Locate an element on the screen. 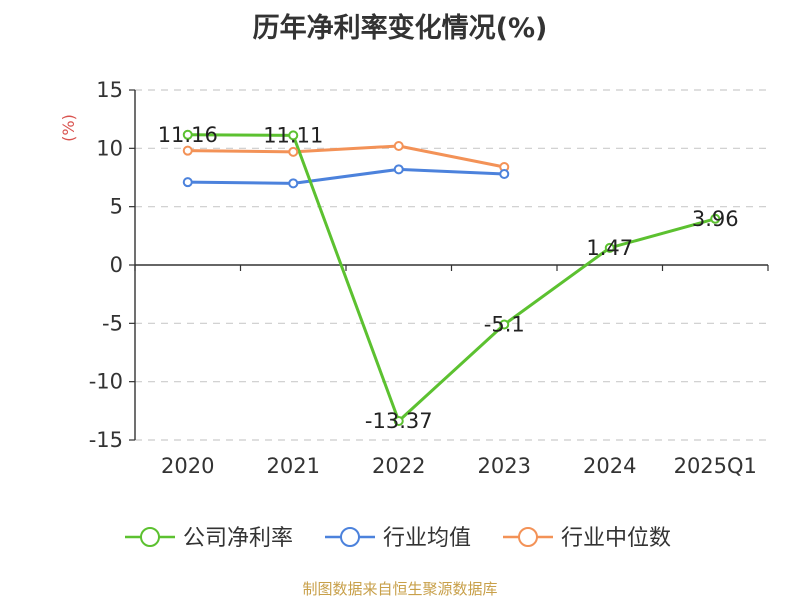  data-label: 3.96 is located at coordinates (715, 219).